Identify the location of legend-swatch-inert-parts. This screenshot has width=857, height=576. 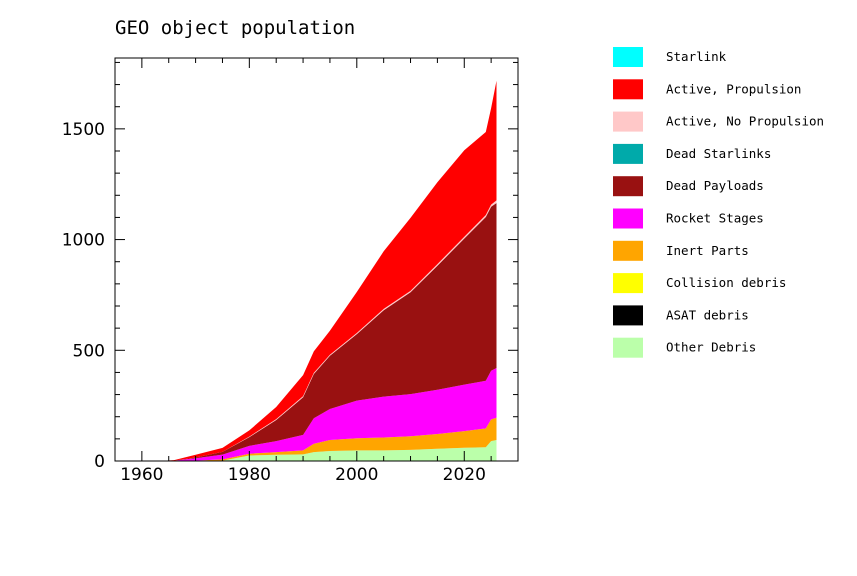
(628, 250).